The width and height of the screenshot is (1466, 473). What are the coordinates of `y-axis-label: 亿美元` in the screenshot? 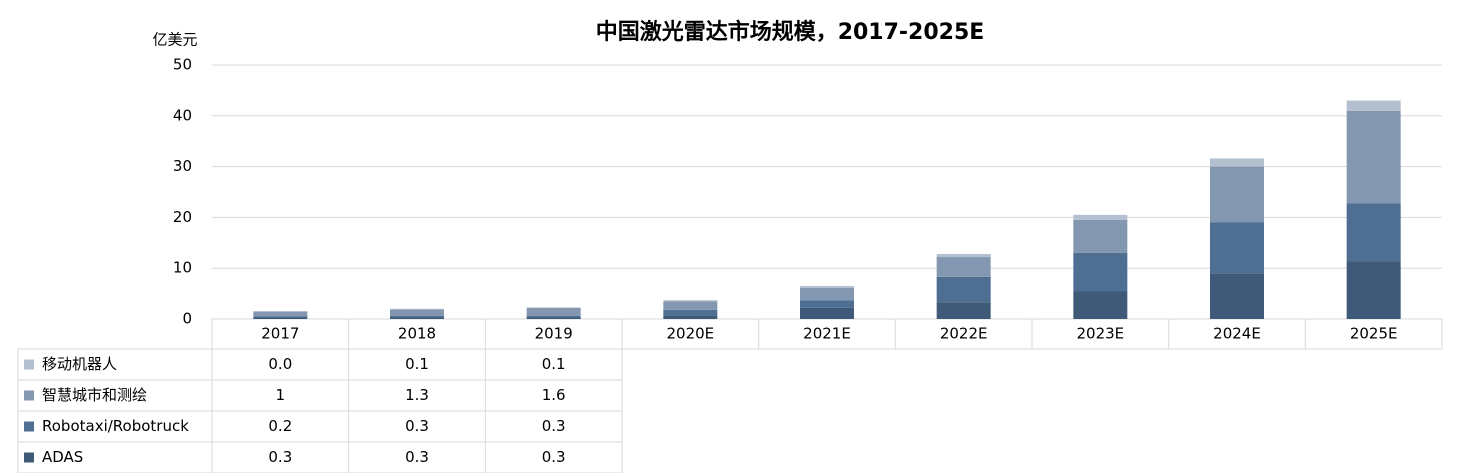 It's located at (174, 40).